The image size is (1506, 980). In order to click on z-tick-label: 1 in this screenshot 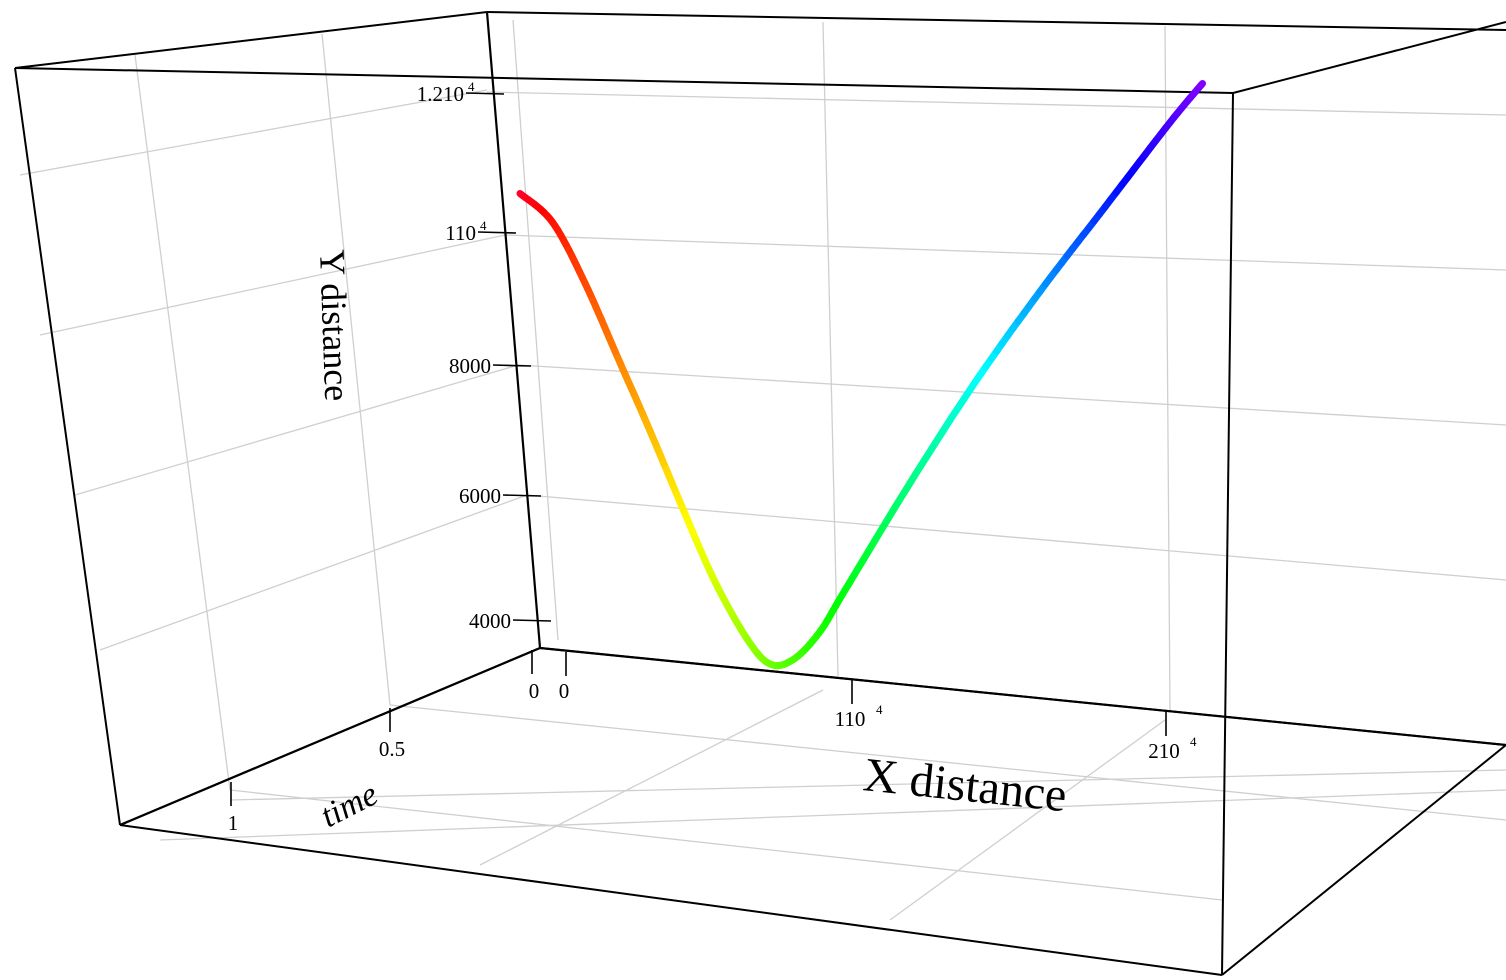, I will do `click(233, 823)`.